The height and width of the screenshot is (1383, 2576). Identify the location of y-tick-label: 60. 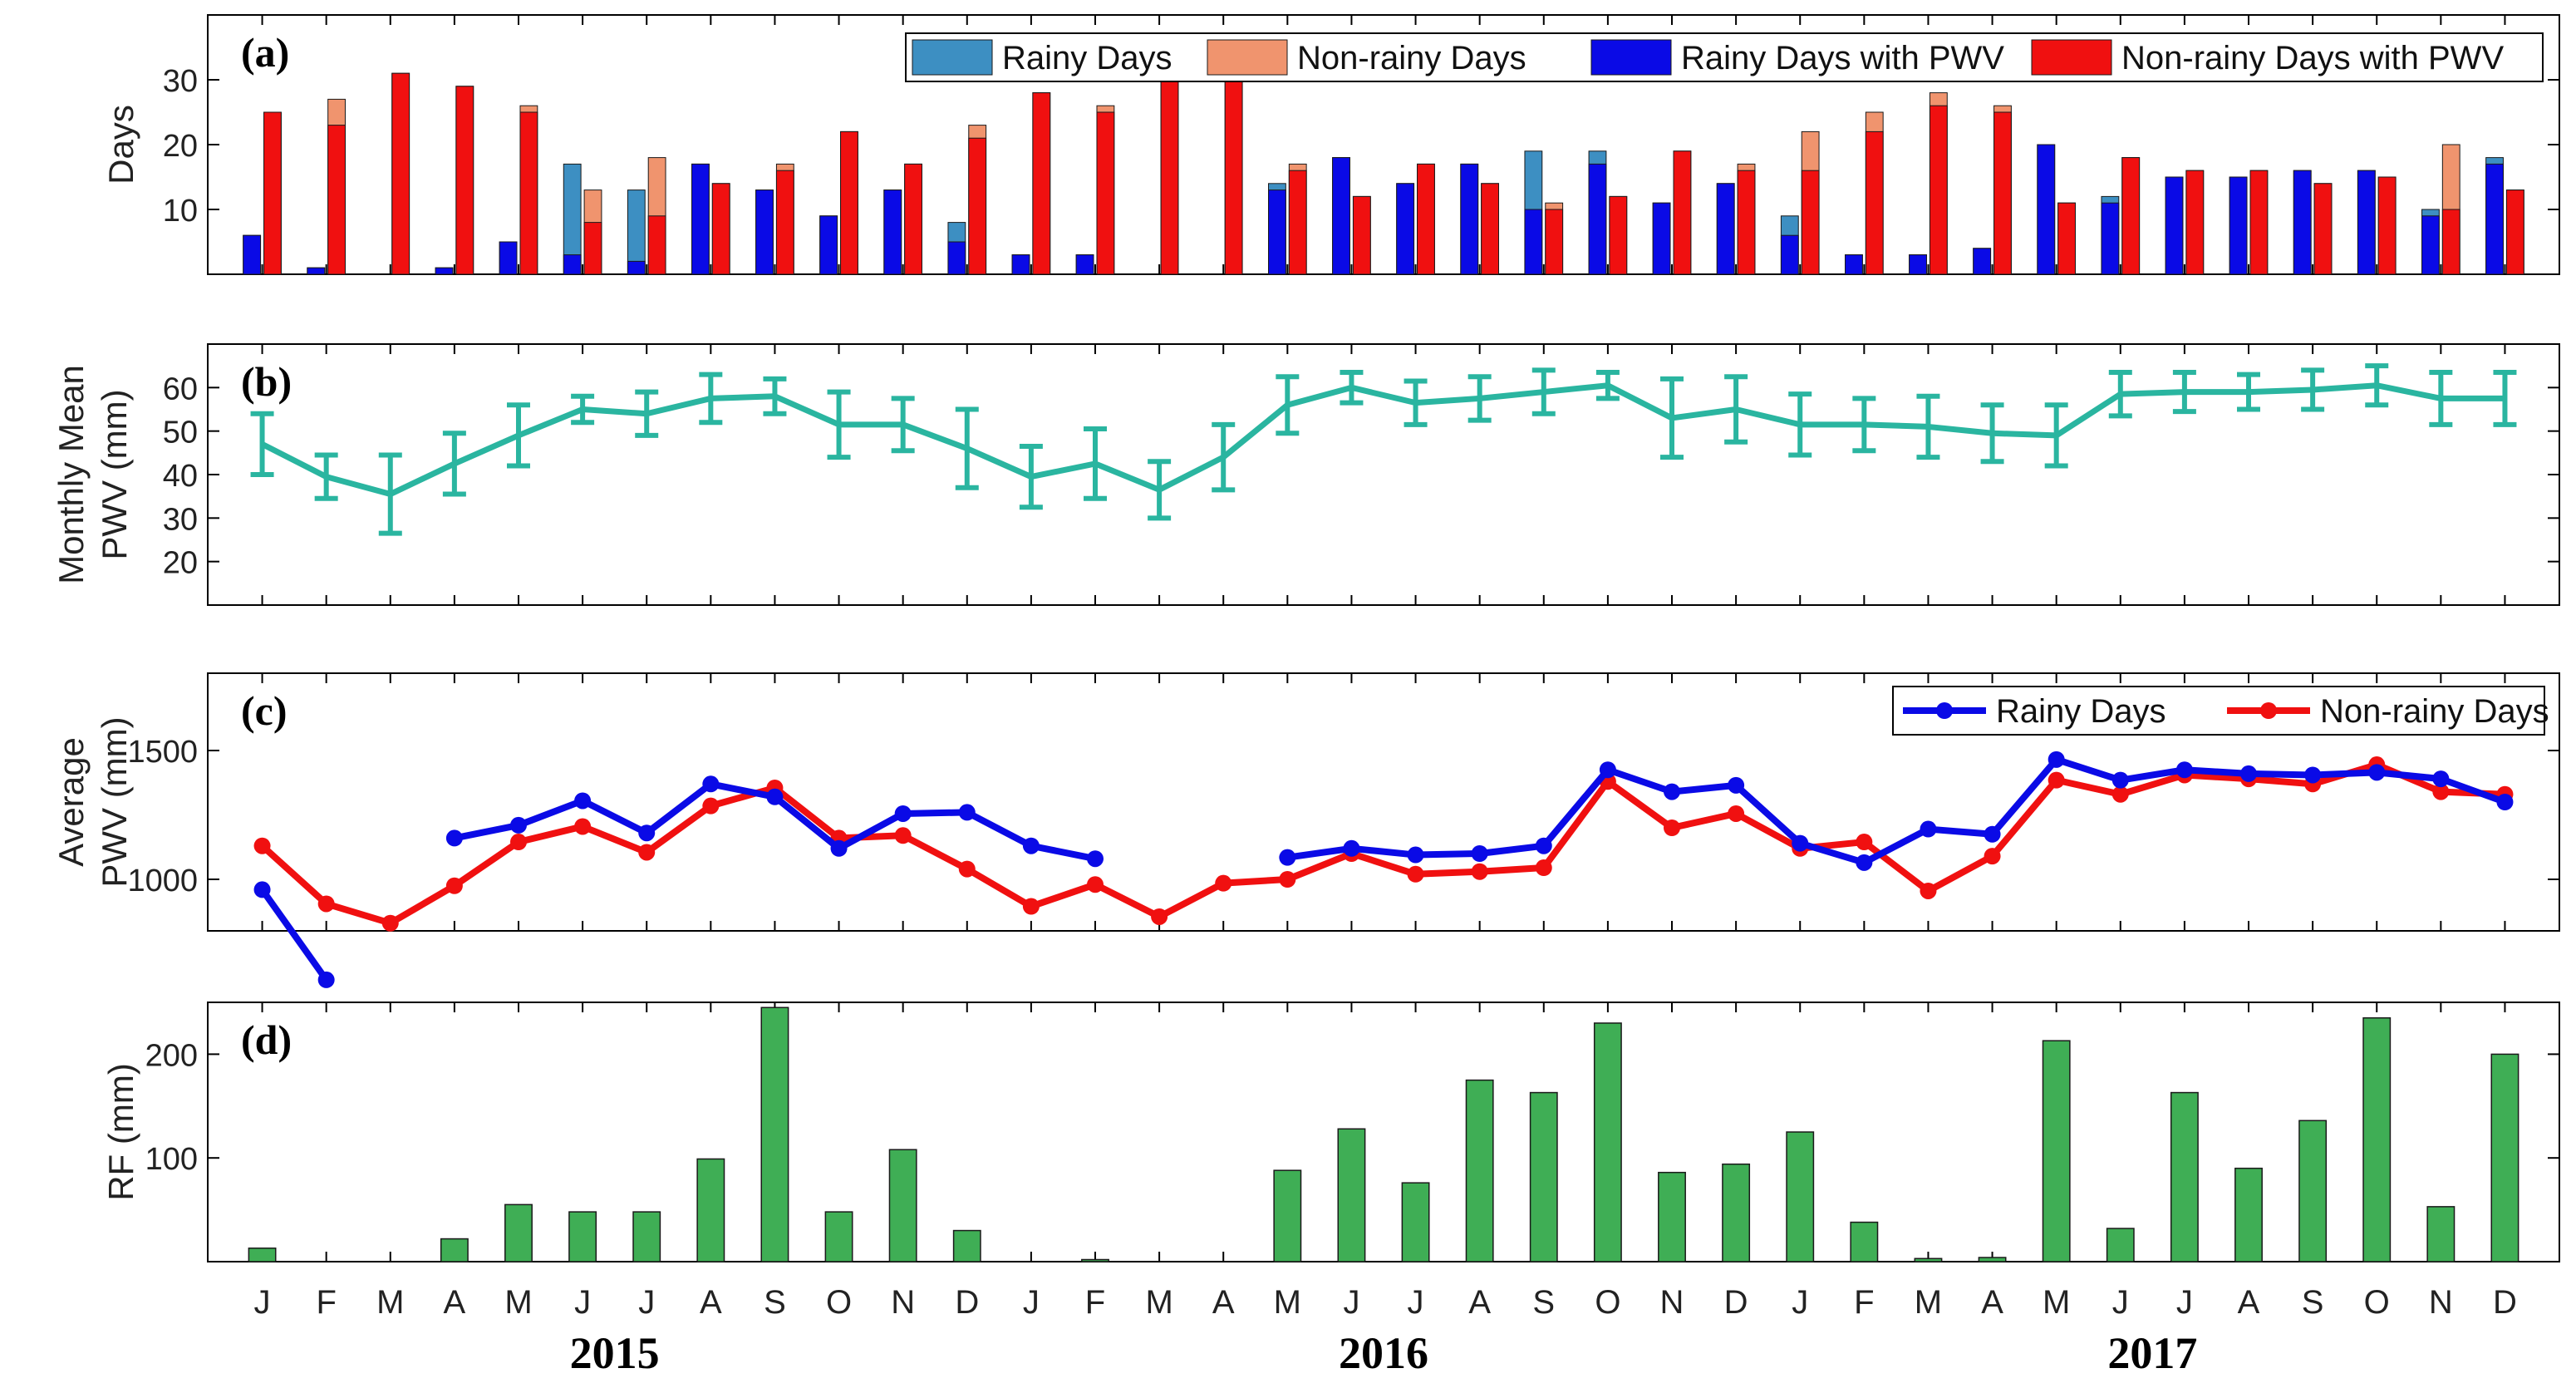
(180, 389).